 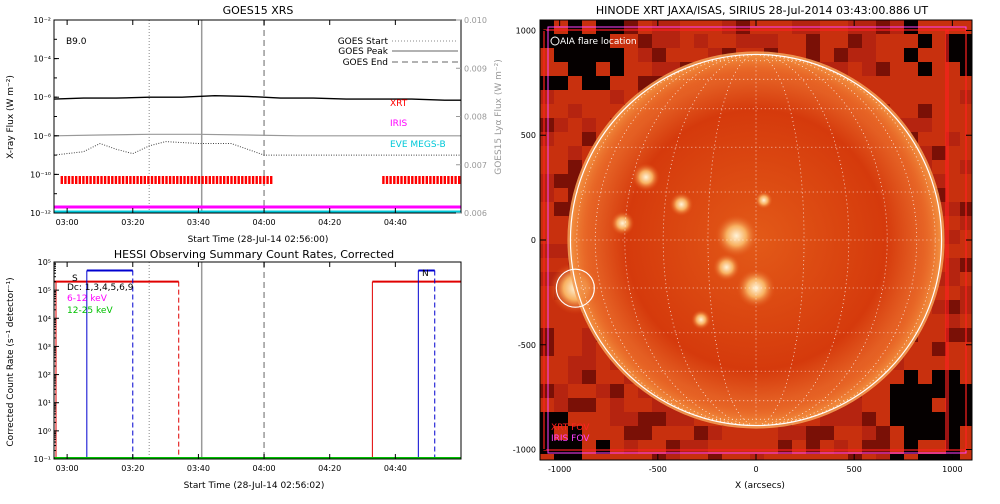 I want to click on hessi-x-tick-label: 04:20, so click(x=329, y=468).